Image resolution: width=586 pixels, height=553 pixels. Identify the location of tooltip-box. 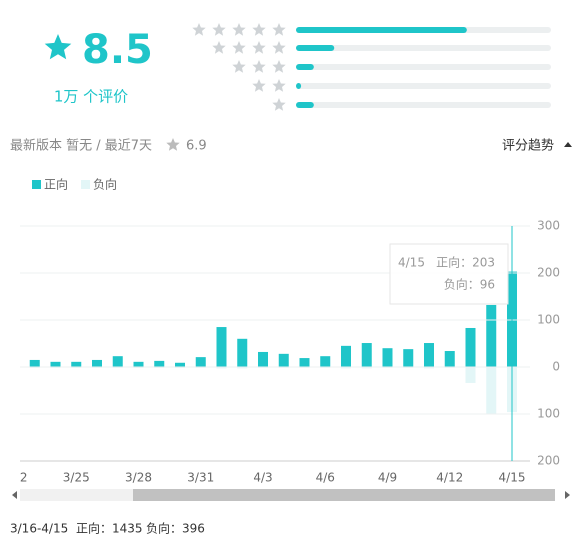
(449, 274).